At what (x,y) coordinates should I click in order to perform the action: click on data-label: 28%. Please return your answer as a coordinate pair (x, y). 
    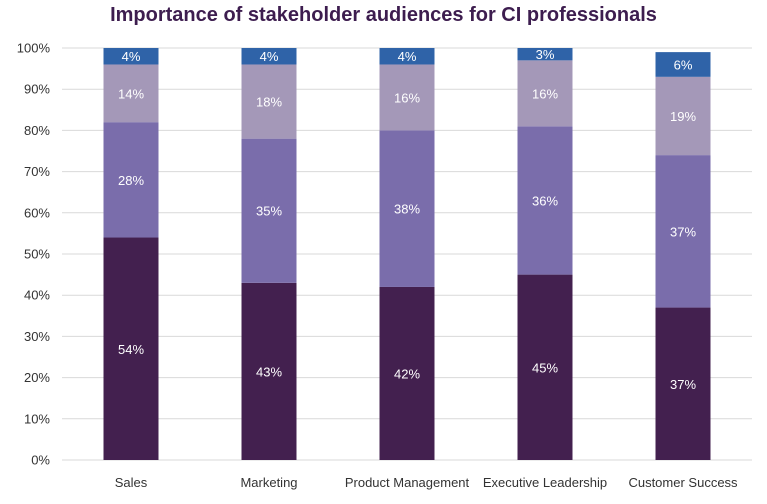
    Looking at the image, I should click on (131, 180).